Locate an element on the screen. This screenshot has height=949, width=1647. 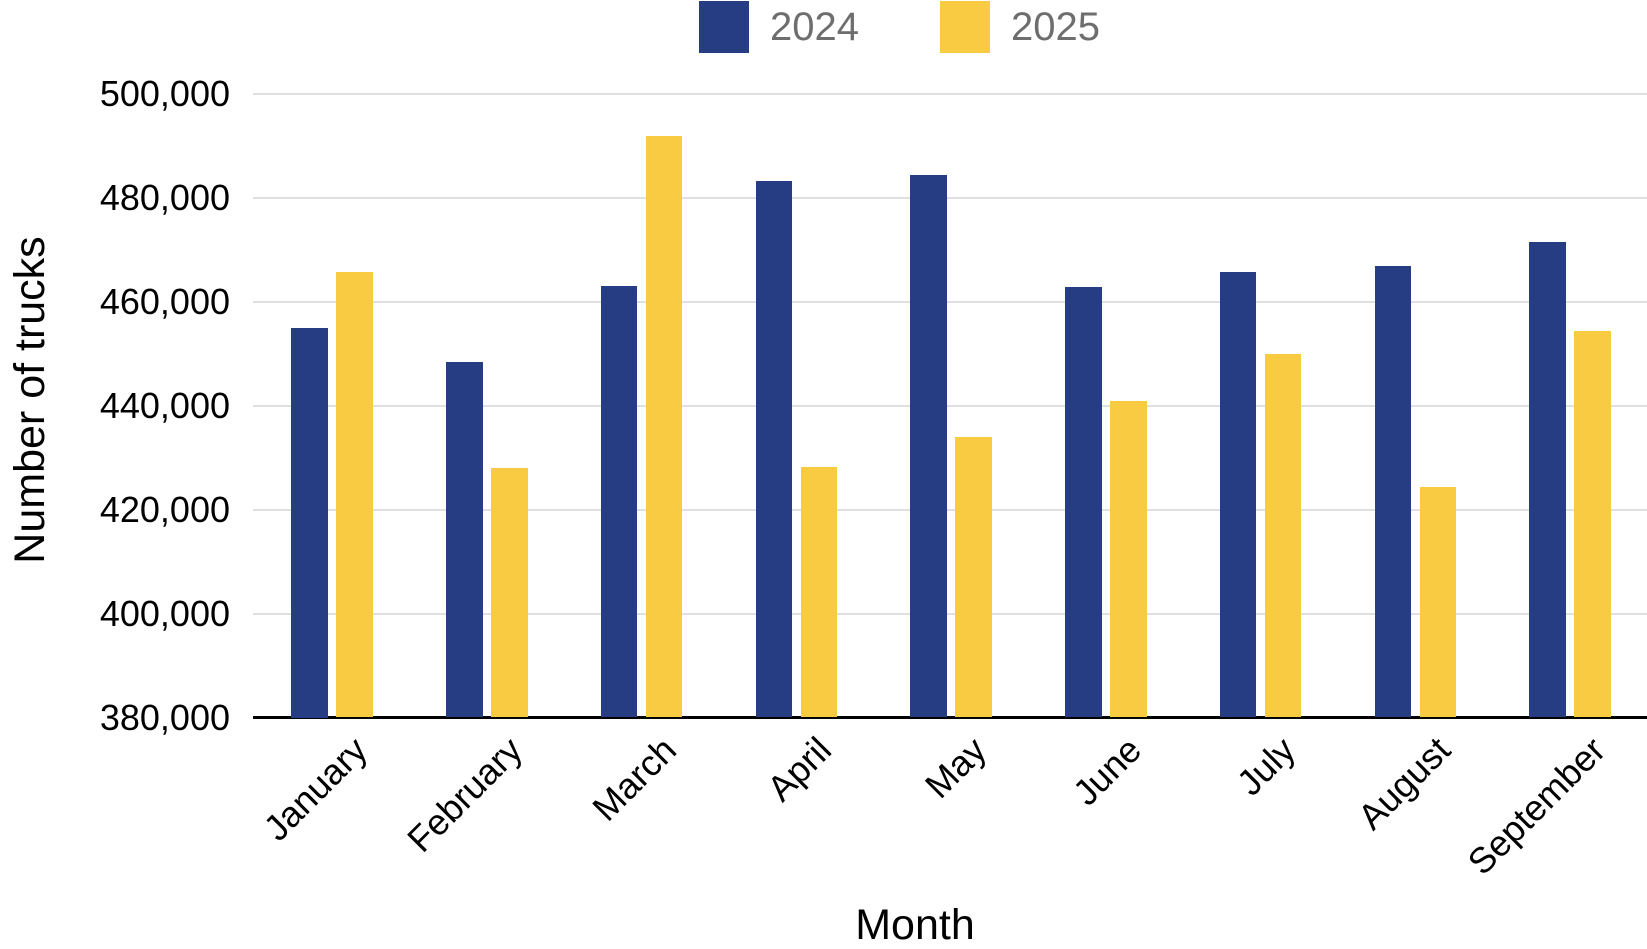
x-tick-label-june: June is located at coordinates (1106, 771).